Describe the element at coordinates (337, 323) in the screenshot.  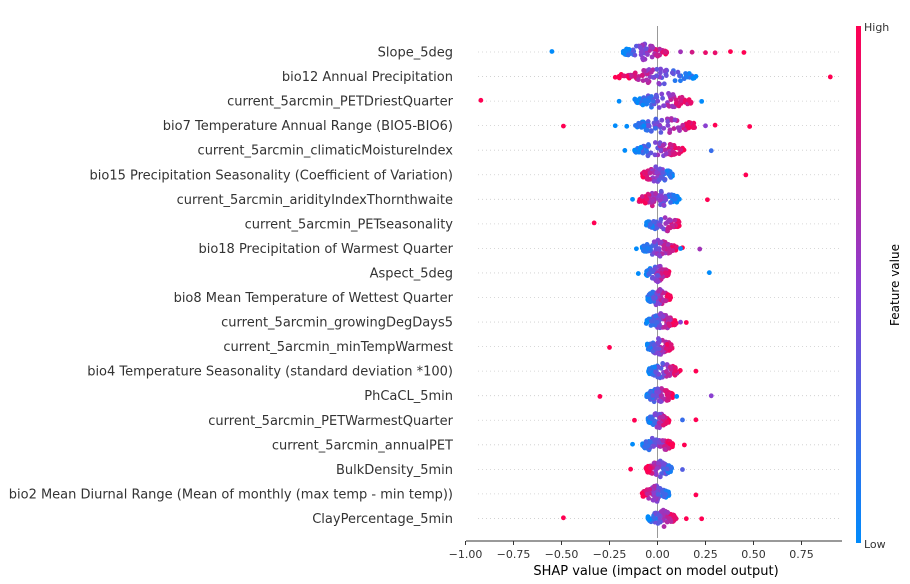
I see `feature-label: current_5arcmin_growingDegDays5` at that location.